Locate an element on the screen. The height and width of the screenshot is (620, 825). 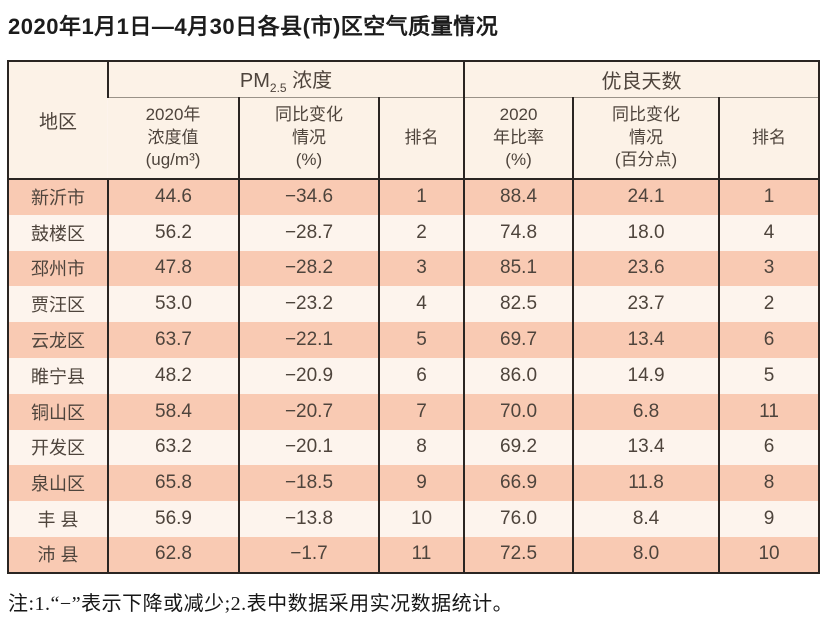
cell-pm-change: −28.7 is located at coordinates (308, 232).